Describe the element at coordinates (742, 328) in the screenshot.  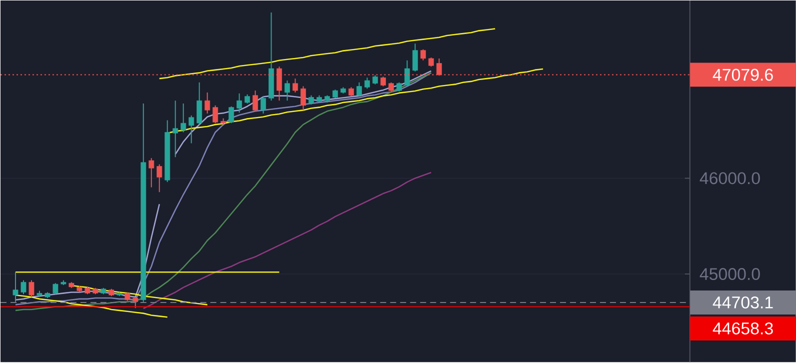
I see `ref-line-label: 44658.3` at that location.